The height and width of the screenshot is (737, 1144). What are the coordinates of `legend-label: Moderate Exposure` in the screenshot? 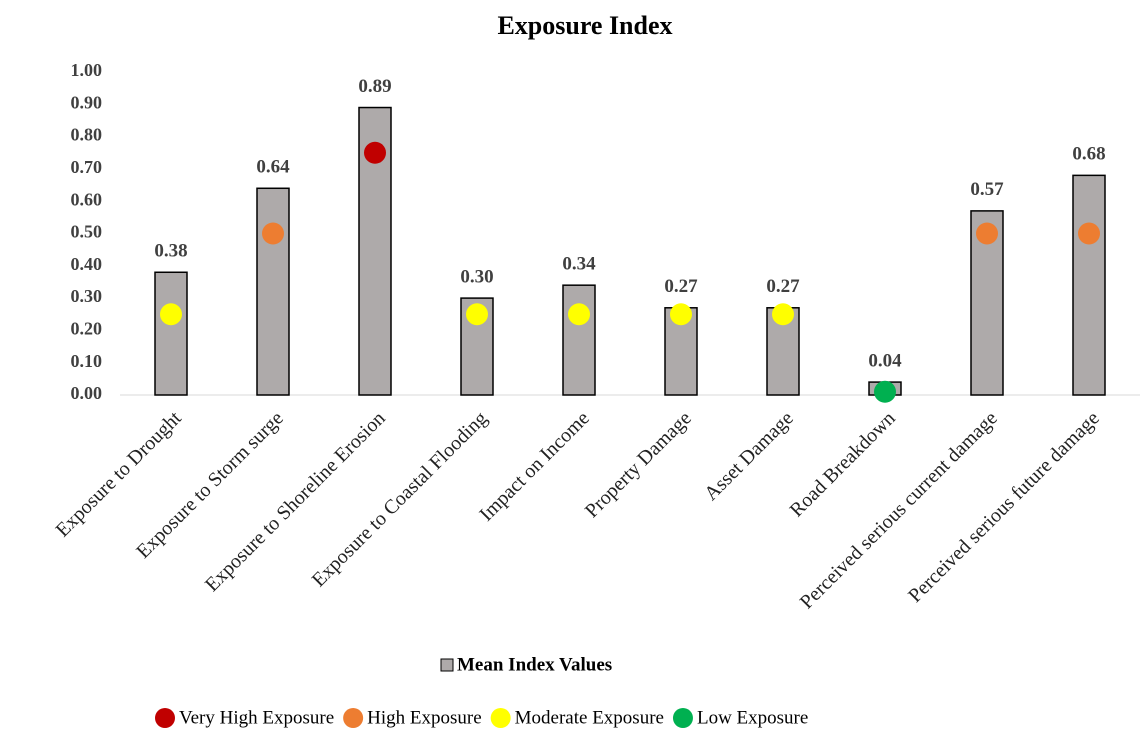 It's located at (589, 717).